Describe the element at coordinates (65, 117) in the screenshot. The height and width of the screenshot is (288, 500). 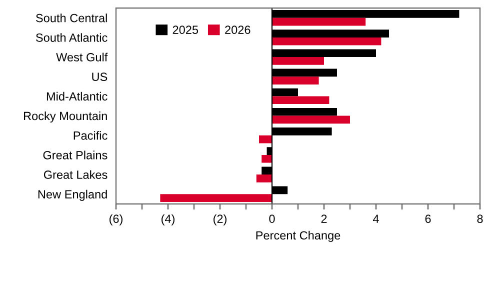
I see `y-tick-label: Rocky Mountain` at that location.